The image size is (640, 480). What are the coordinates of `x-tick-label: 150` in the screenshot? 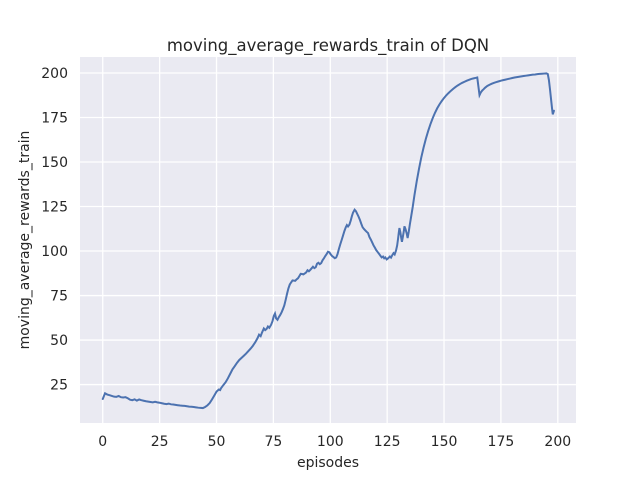 It's located at (444, 442).